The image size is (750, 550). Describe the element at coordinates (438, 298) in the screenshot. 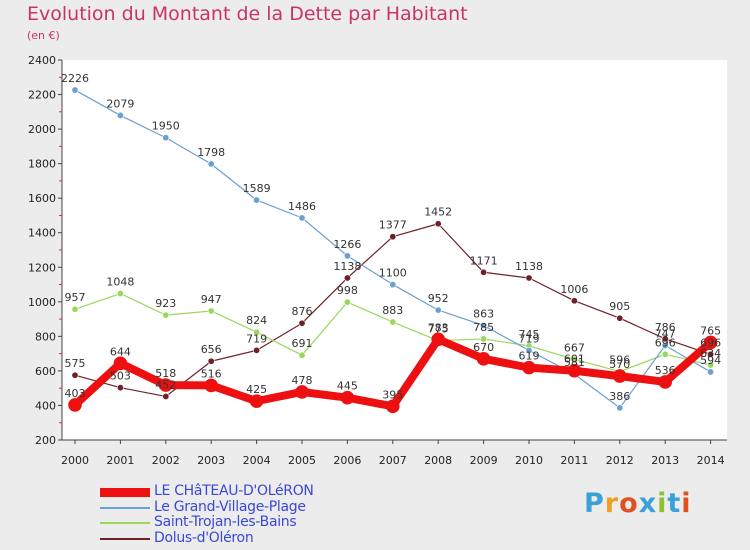

I see `data-label: 952` at that location.